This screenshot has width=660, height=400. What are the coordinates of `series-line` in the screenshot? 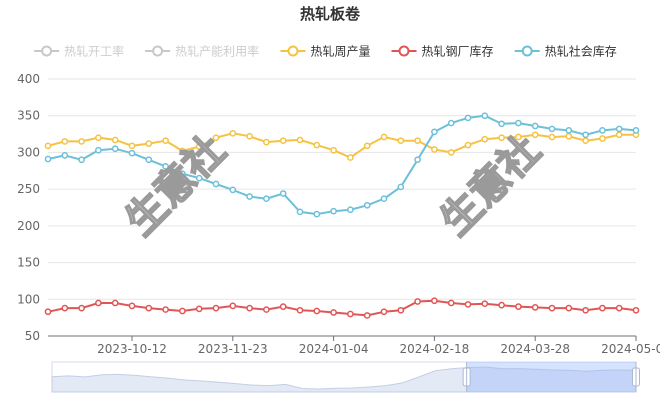 It's located at (342, 308).